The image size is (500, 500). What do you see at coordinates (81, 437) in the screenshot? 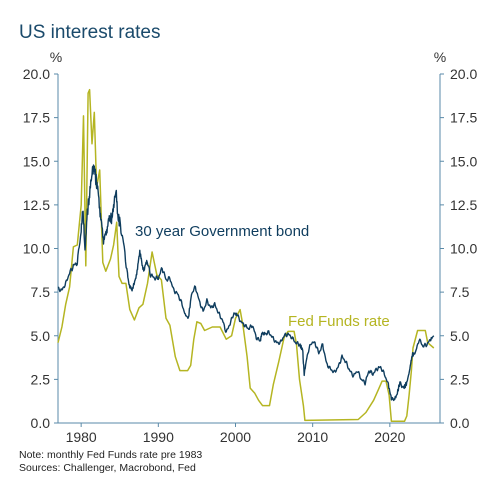
I see `x-tick-label: 1980` at bounding box center [81, 437].